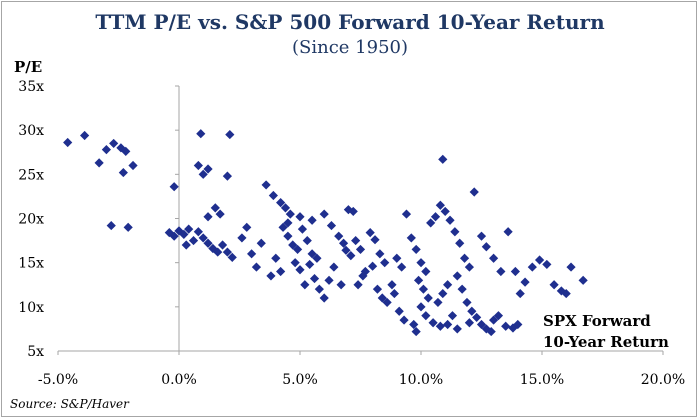 Image resolution: width=700 pixels, height=420 pixels. I want to click on y-tick-label: 10x, so click(31, 308).